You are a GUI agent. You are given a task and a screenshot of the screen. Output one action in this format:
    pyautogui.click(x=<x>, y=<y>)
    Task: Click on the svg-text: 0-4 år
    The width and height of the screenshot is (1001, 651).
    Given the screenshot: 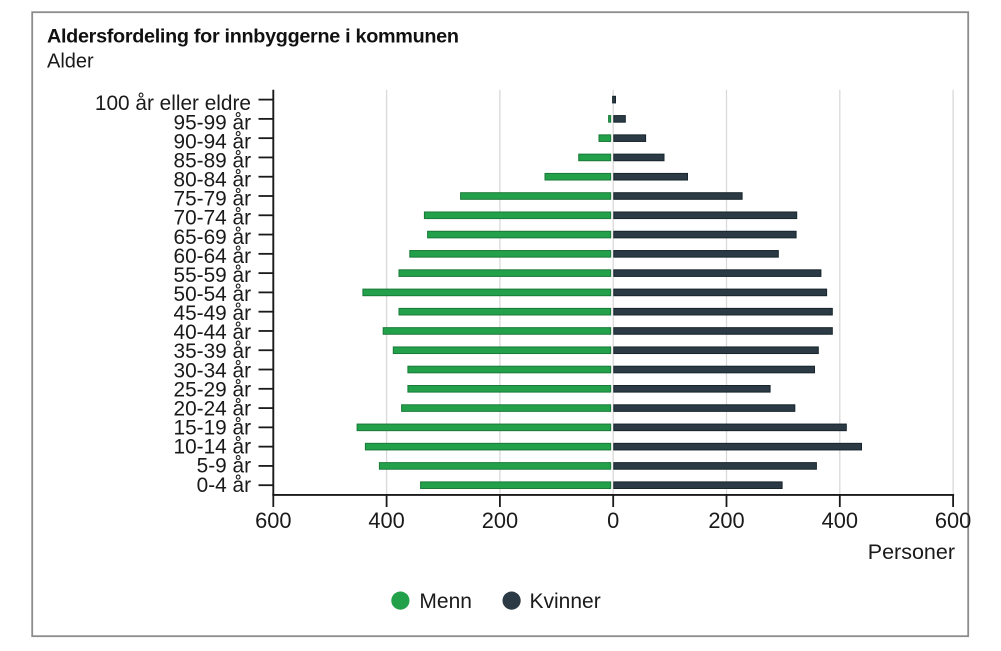 What is the action you would take?
    pyautogui.click(x=224, y=485)
    